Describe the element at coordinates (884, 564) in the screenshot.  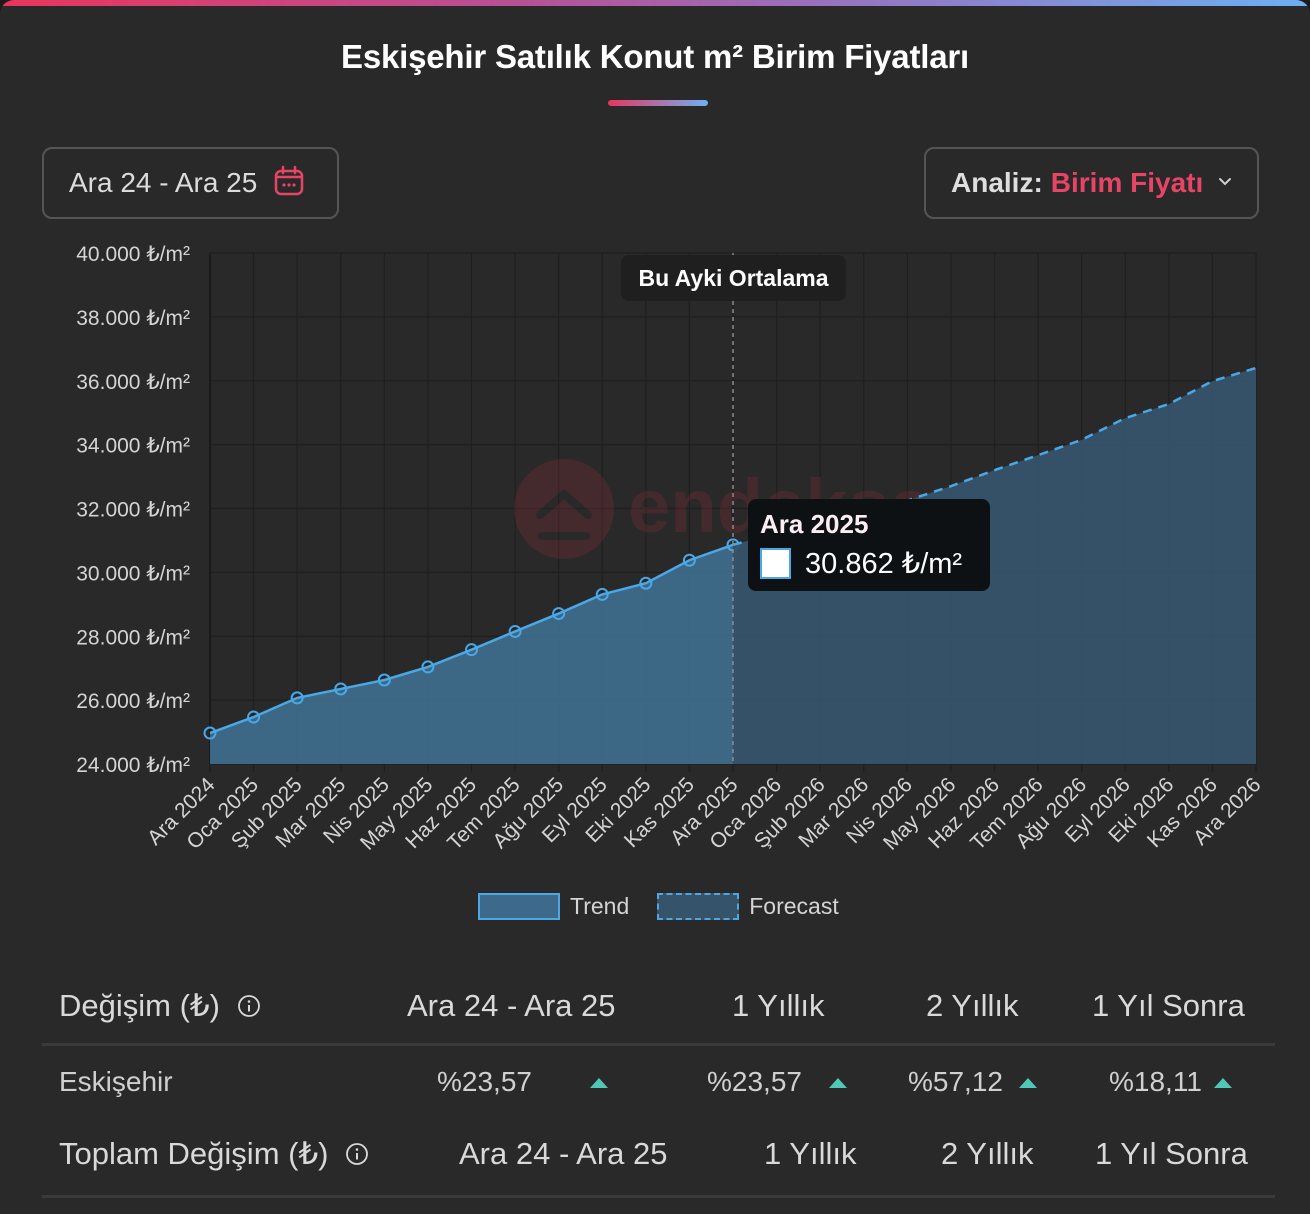
I see `tooltip-value: 30.862 ₺/m²` at that location.